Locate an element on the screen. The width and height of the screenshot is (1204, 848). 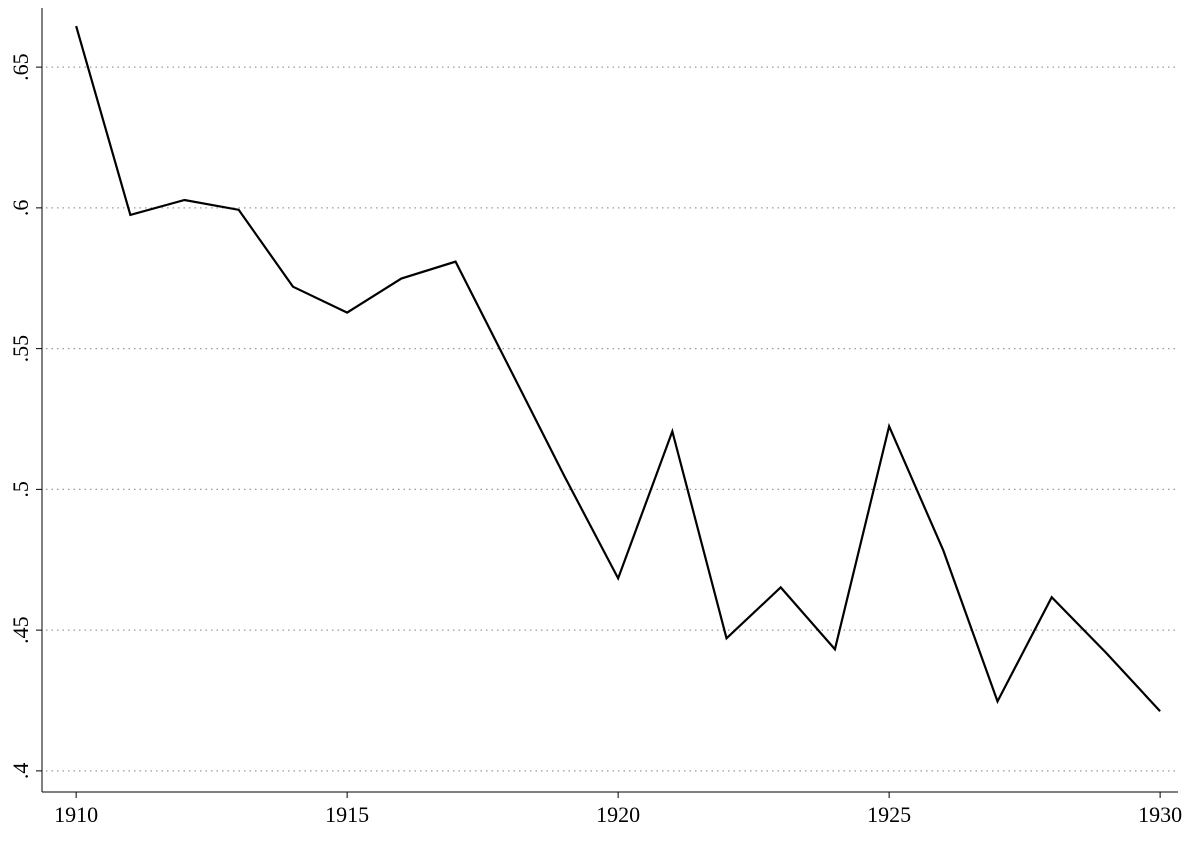
y-tick-label: .6 is located at coordinates (20, 208).